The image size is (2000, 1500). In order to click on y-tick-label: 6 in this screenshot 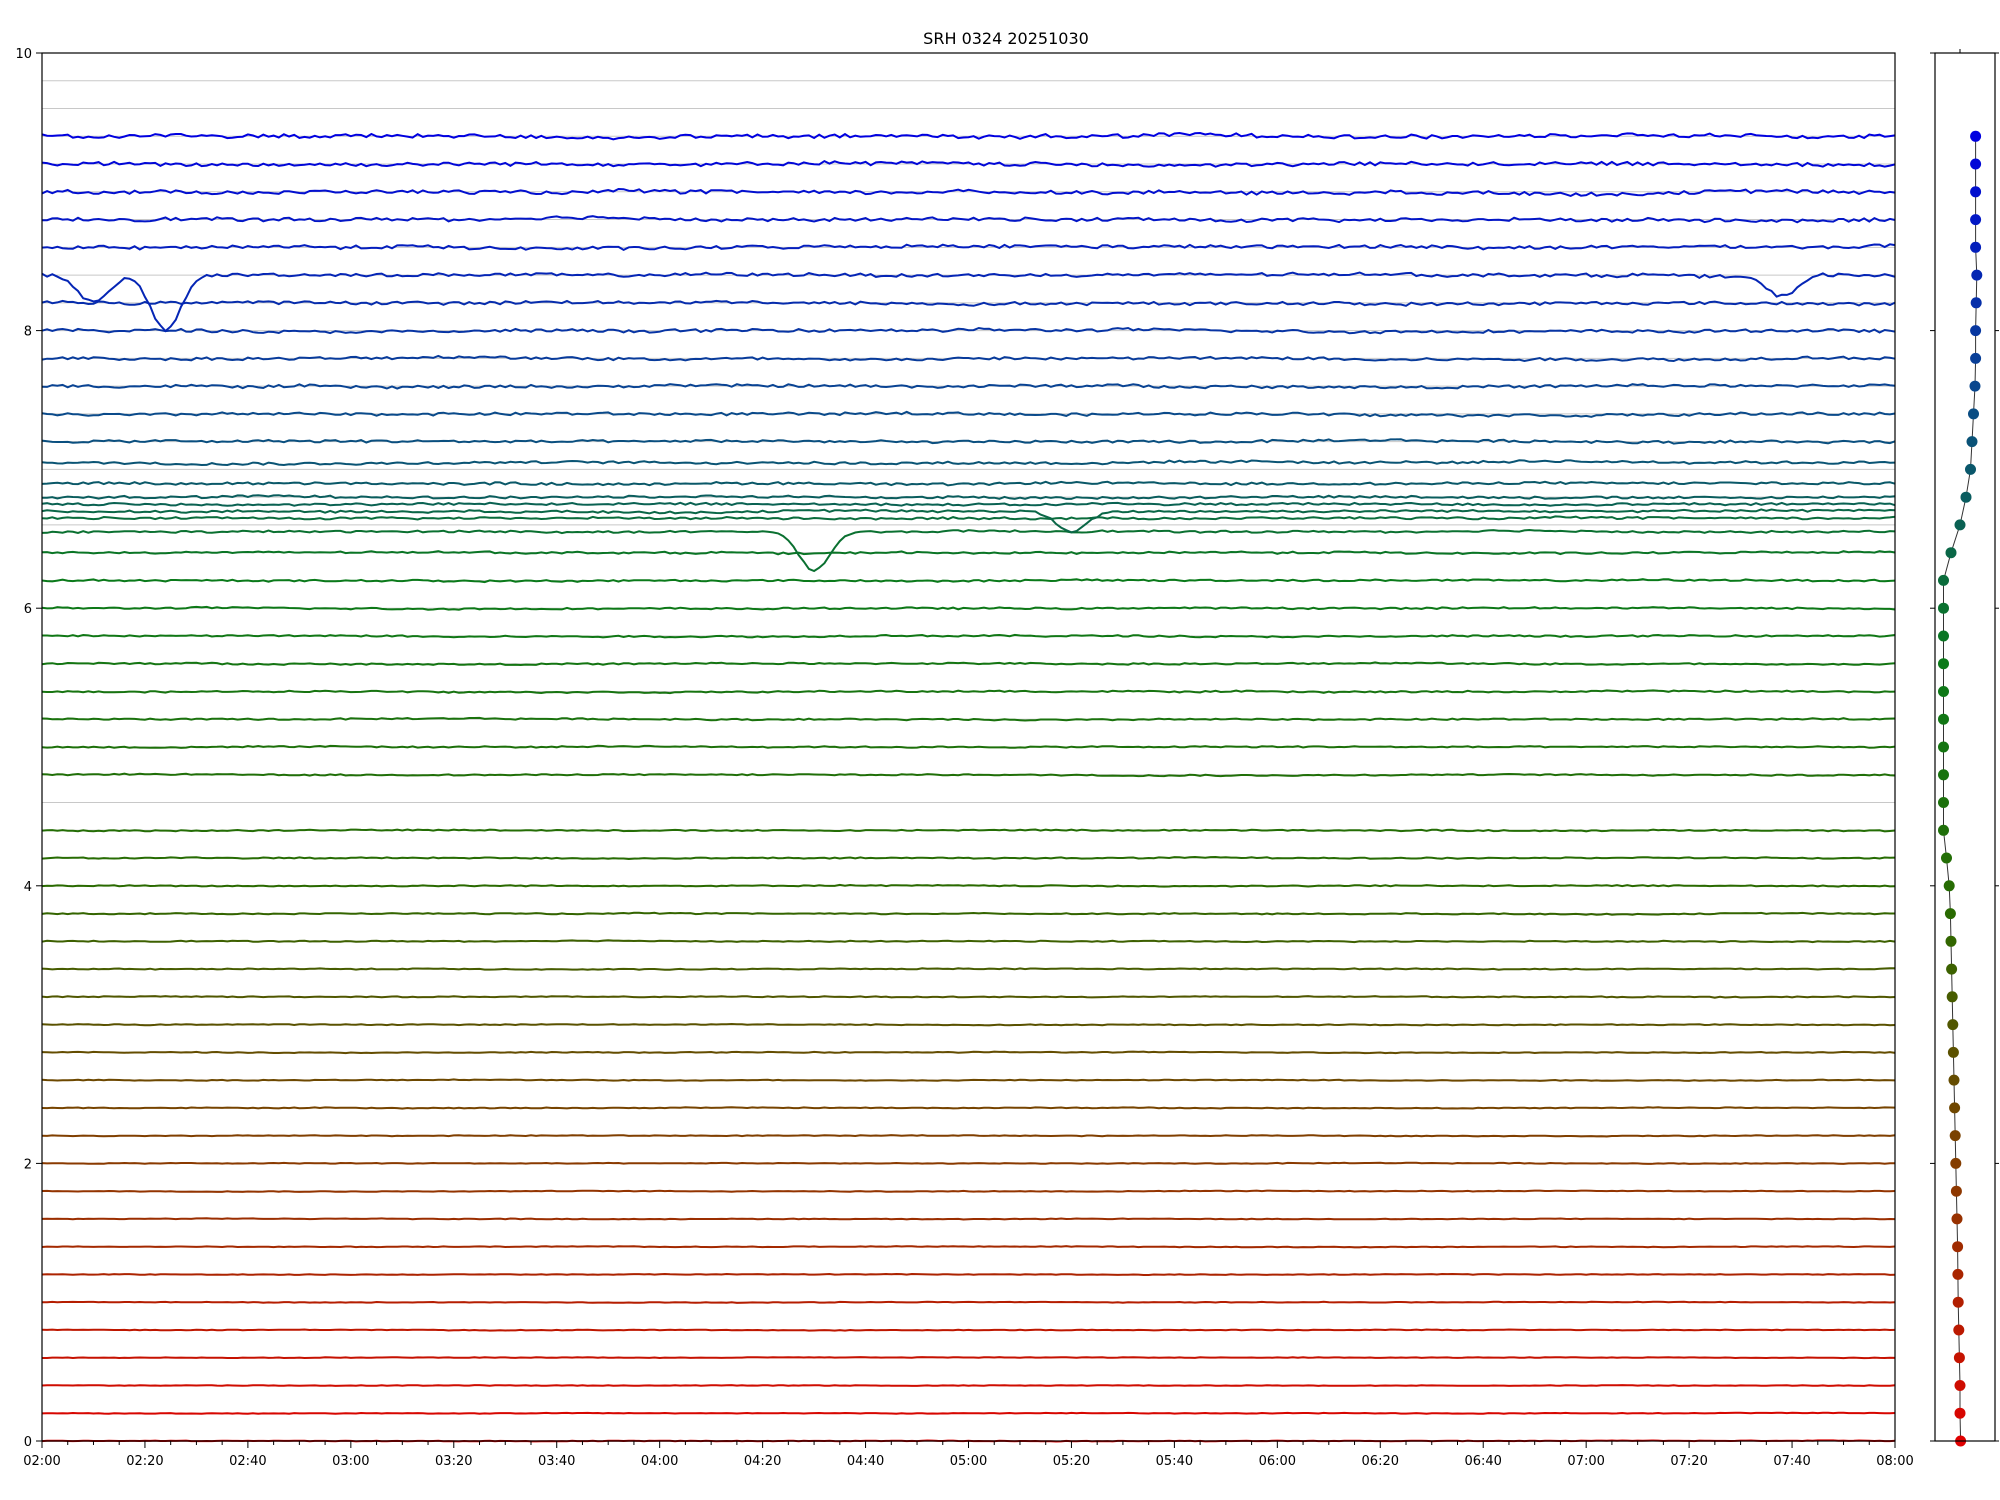, I will do `click(28, 609)`.